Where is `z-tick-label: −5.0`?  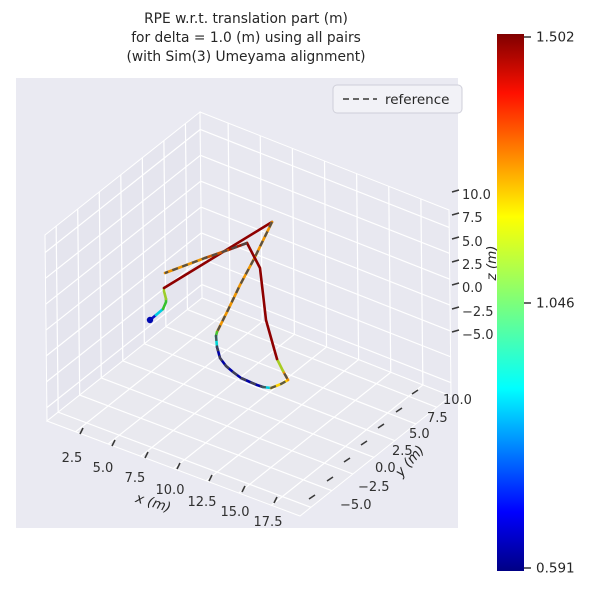
z-tick-label: −5.0 is located at coordinates (478, 335).